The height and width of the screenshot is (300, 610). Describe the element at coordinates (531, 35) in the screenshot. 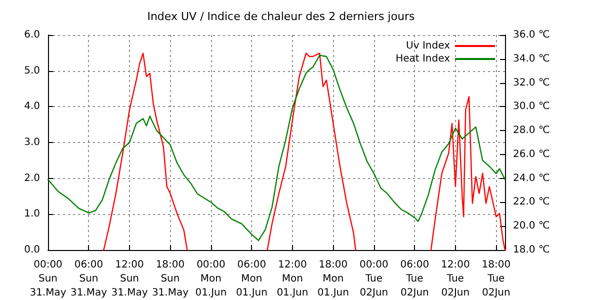

I see `y2-tick-label: 36.0 ℃` at that location.